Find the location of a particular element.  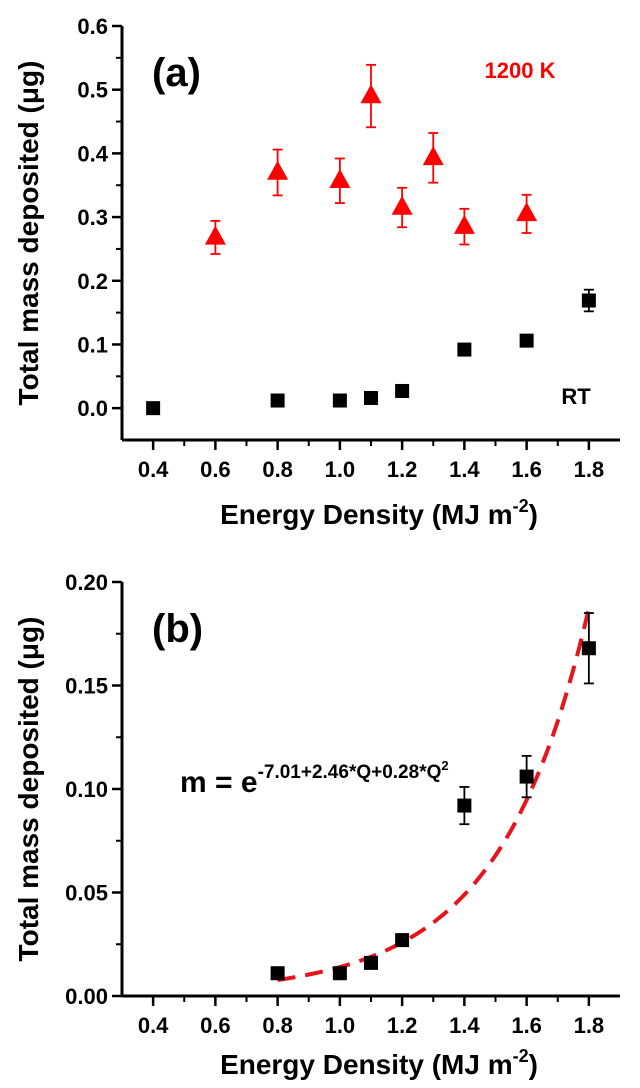

fit-equation-lhs: m = e is located at coordinates (219, 782).